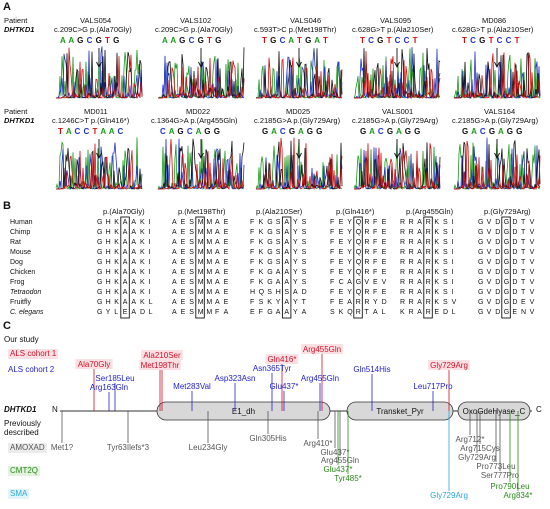  Describe the element at coordinates (21, 222) in the screenshot. I see `species-name: Human` at that location.